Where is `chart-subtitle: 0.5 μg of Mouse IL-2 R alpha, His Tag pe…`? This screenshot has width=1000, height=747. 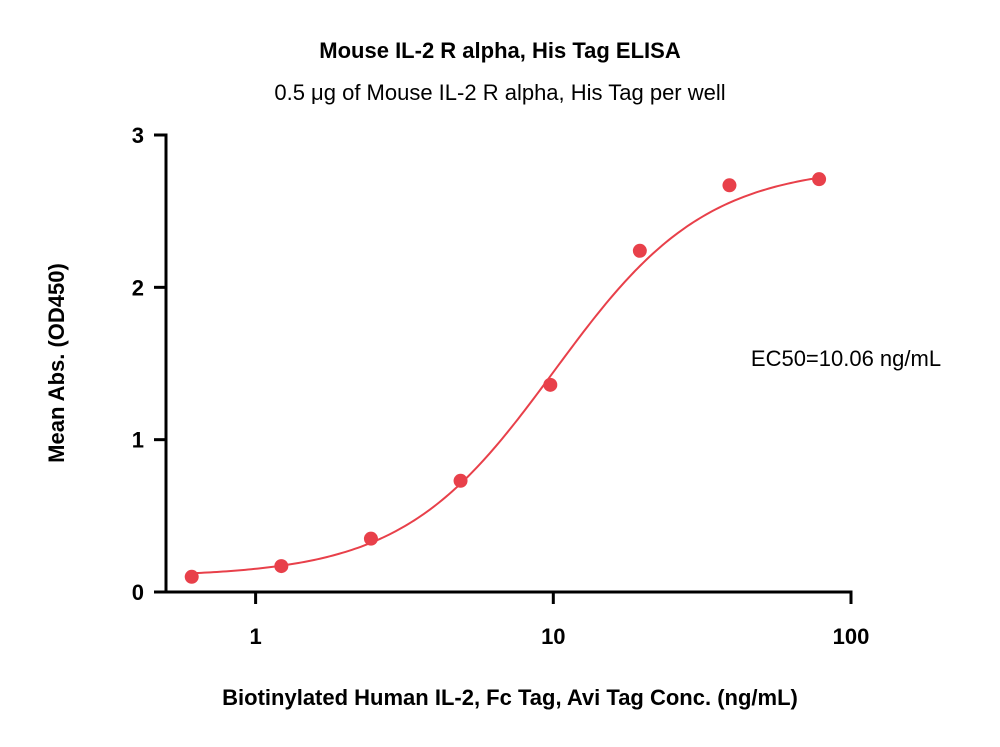
chart-subtitle: 0.5 μg of Mouse IL-2 R alpha, His Tag pe… is located at coordinates (499, 92).